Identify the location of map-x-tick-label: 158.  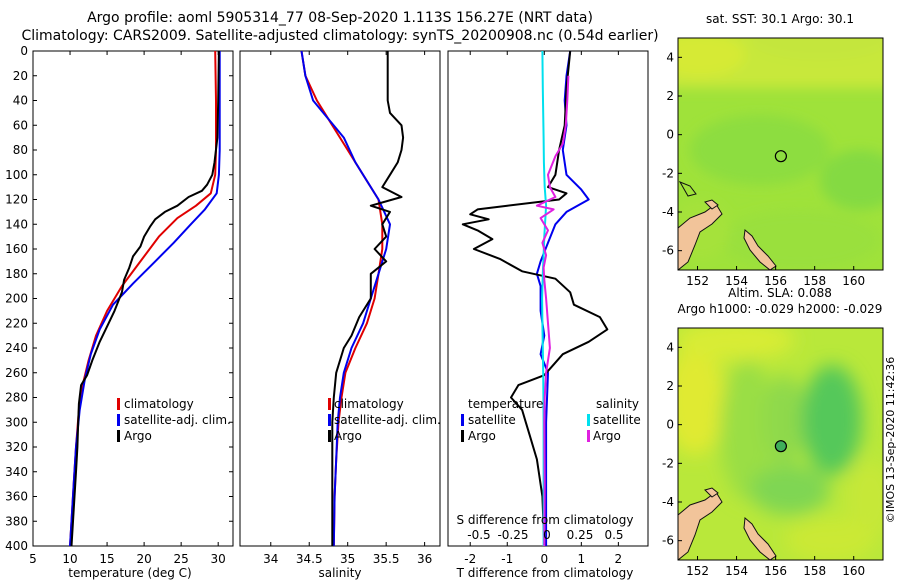
(814, 281).